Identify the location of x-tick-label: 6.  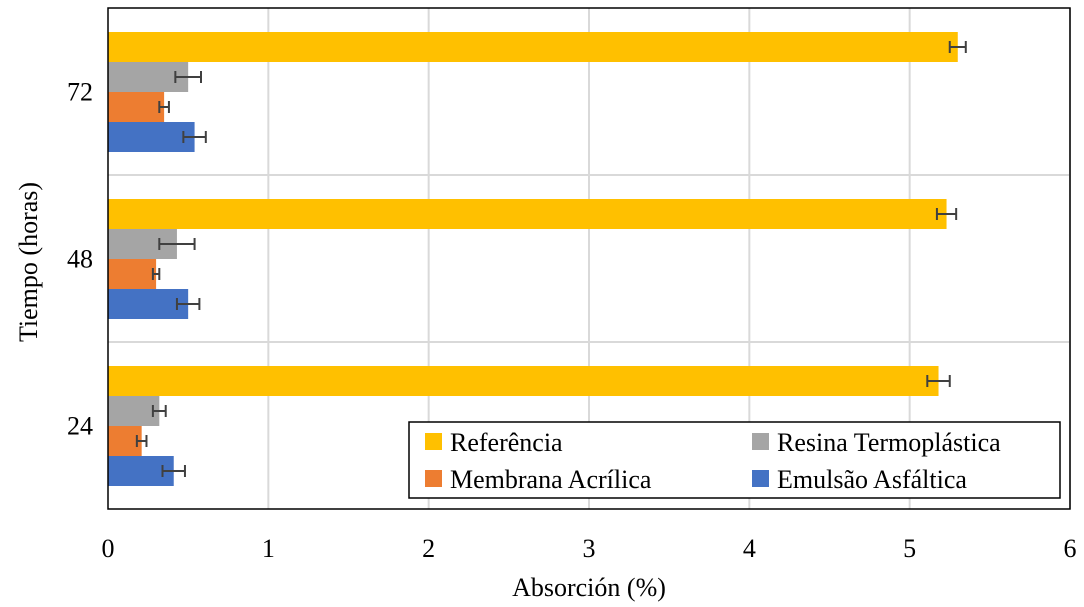
(1070, 548).